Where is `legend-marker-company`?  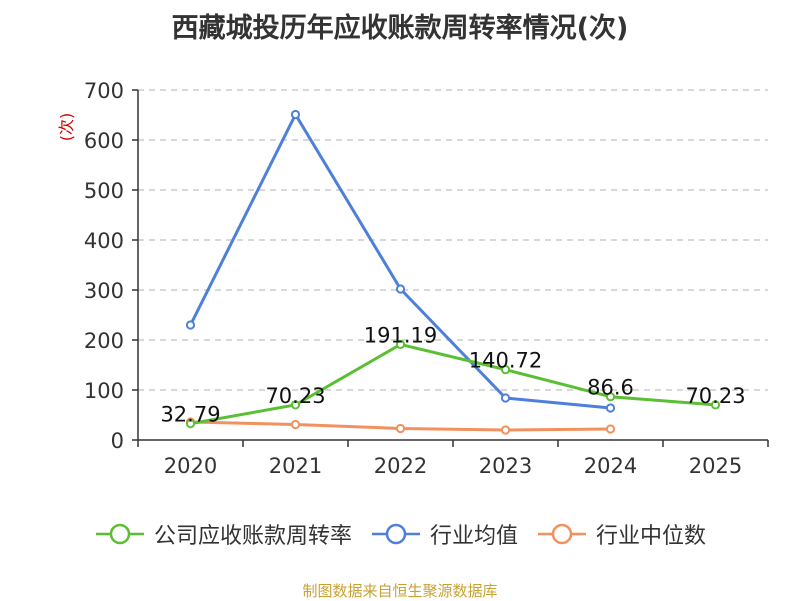 legend-marker-company is located at coordinates (119, 534).